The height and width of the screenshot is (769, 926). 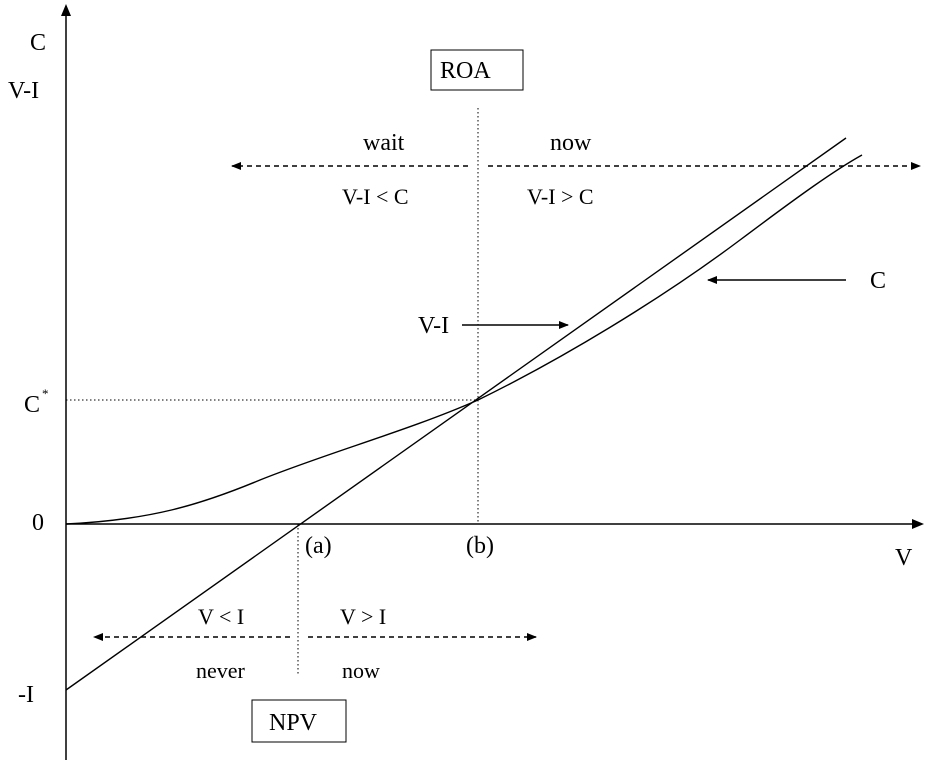 I want to click on npv-right-condition: V > I, so click(x=363, y=616).